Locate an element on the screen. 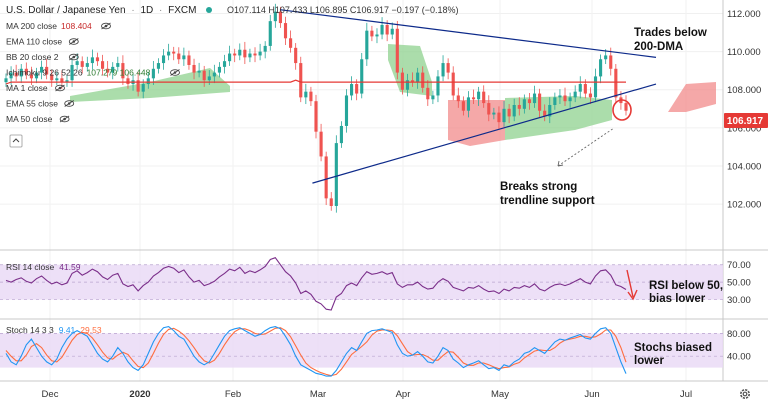  rsi-arrow is located at coordinates (630, 283).